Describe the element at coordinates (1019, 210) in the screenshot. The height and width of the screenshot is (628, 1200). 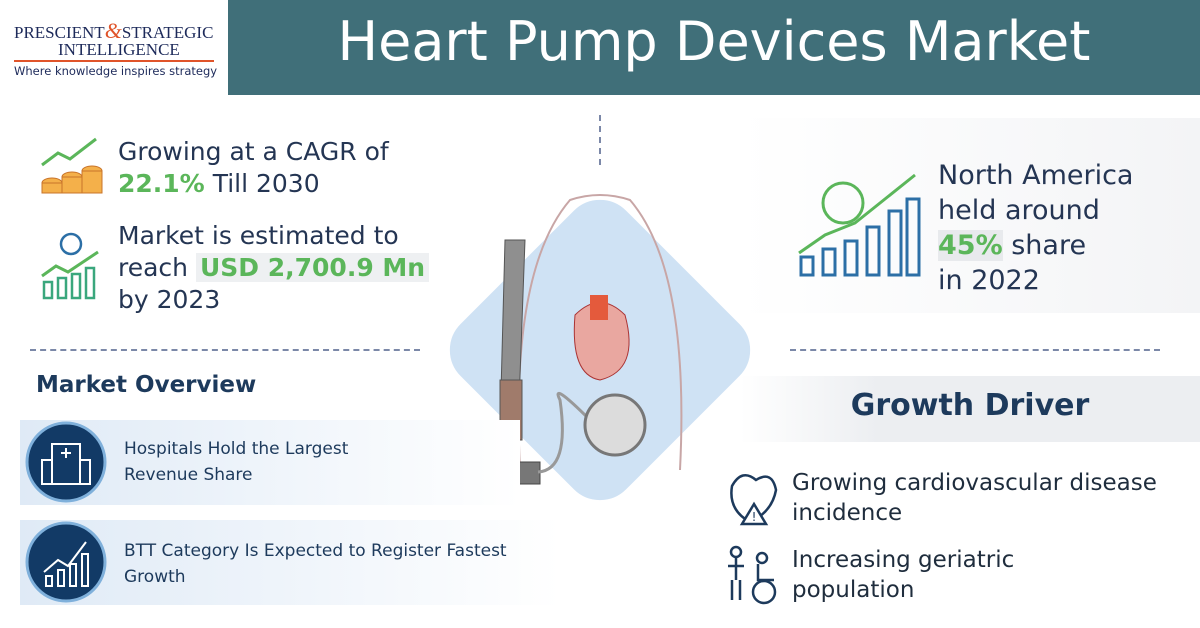
I see `stat-text: held around` at that location.